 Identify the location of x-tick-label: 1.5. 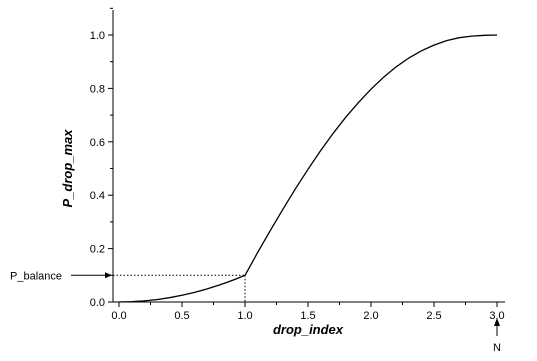
(307, 316).